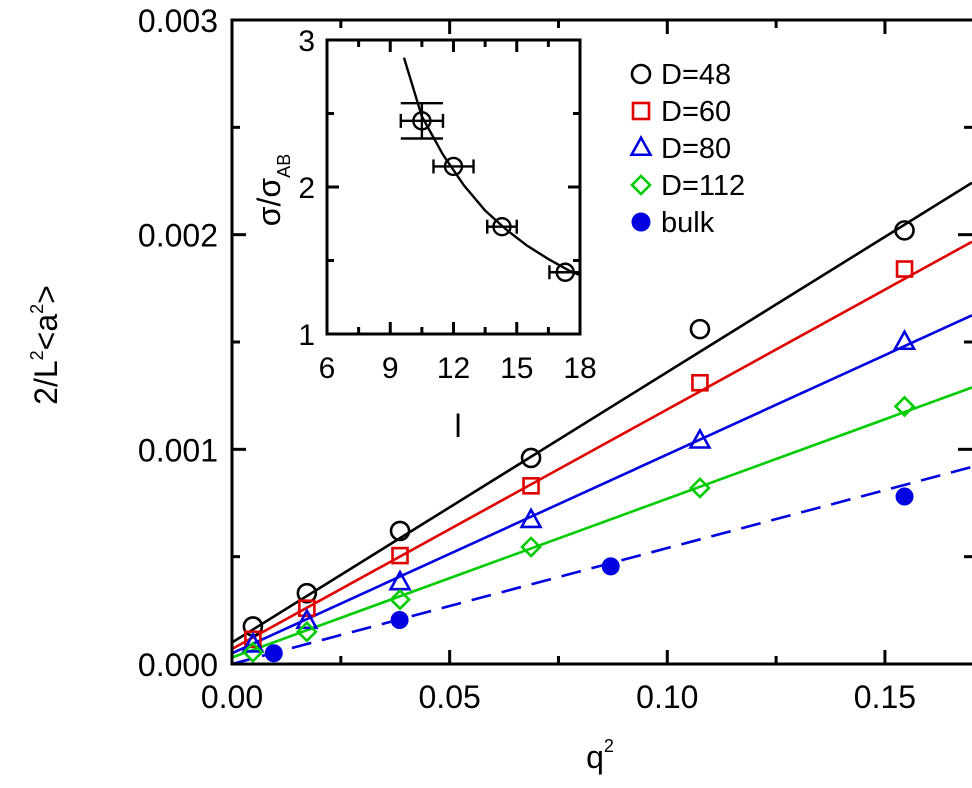 The width and height of the screenshot is (972, 788). What do you see at coordinates (516, 368) in the screenshot?
I see `inset-x-tick-label: 15` at bounding box center [516, 368].